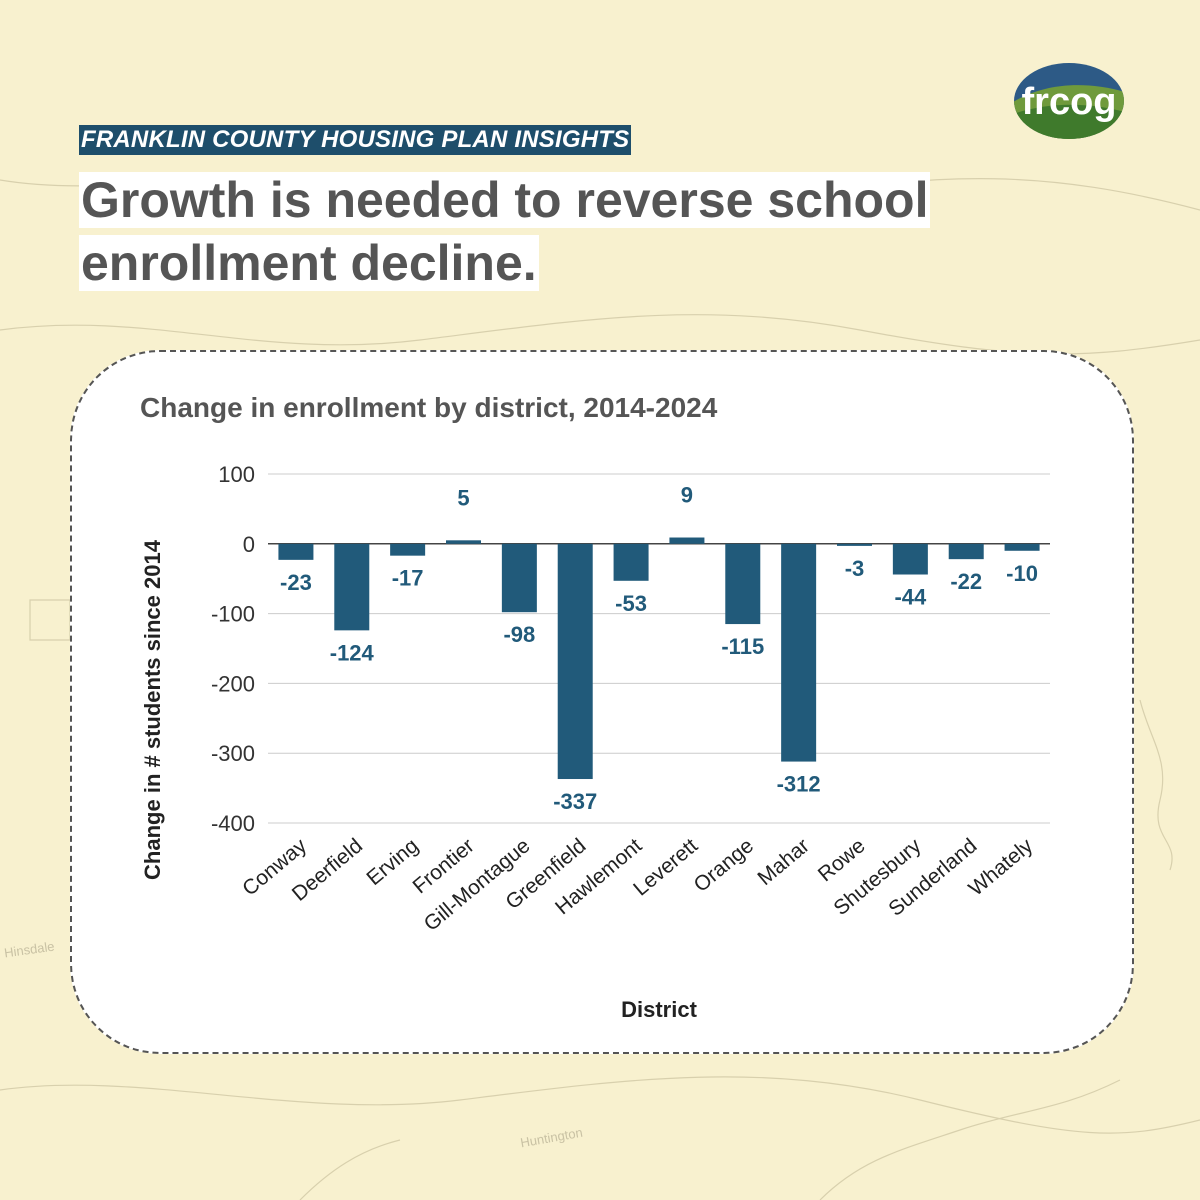 The image size is (1200, 1200). Describe the element at coordinates (296, 551) in the screenshot. I see `bar-conway` at that location.